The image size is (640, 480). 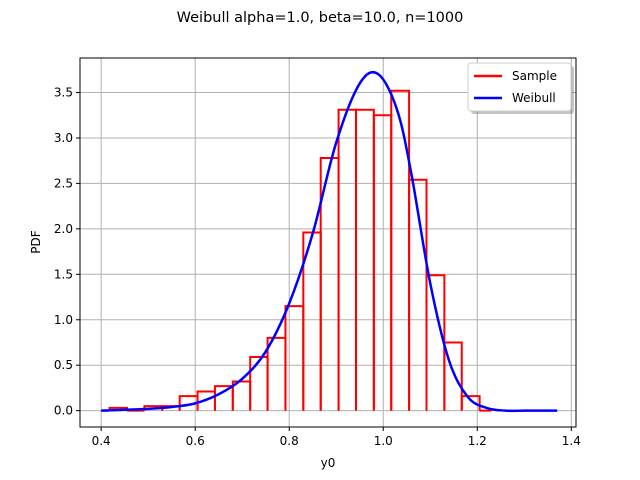 I want to click on x-tick-label: 1.4, so click(x=571, y=441).